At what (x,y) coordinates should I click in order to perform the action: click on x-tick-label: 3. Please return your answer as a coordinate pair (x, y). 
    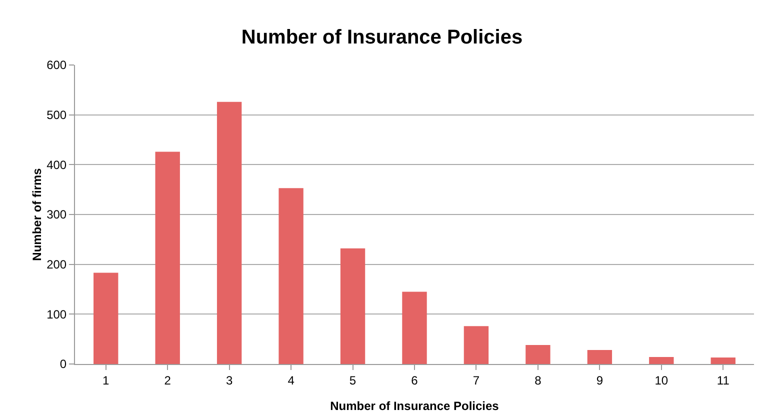
    Looking at the image, I should click on (229, 380).